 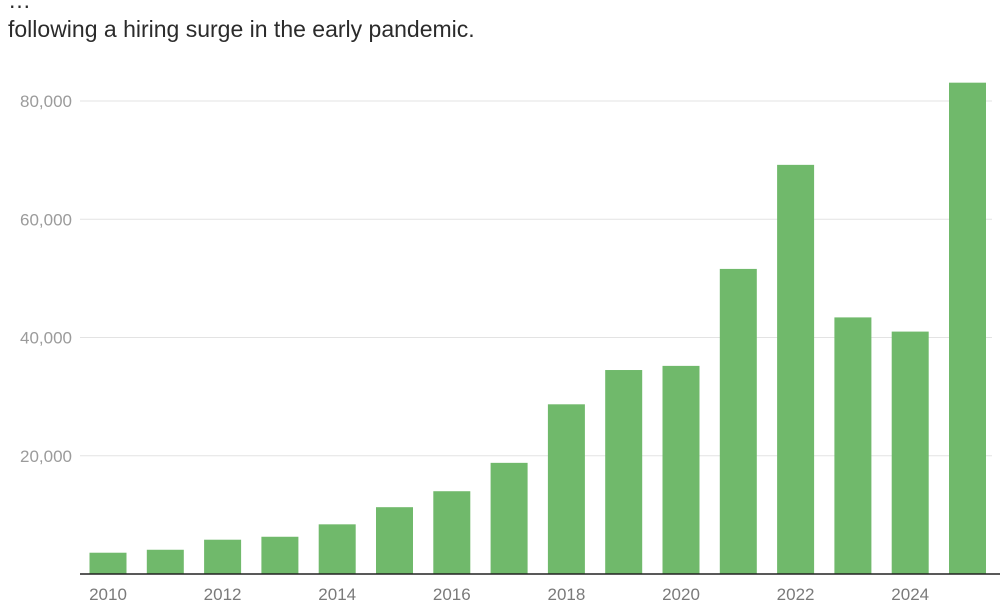 I want to click on bar-2012, so click(x=223, y=556).